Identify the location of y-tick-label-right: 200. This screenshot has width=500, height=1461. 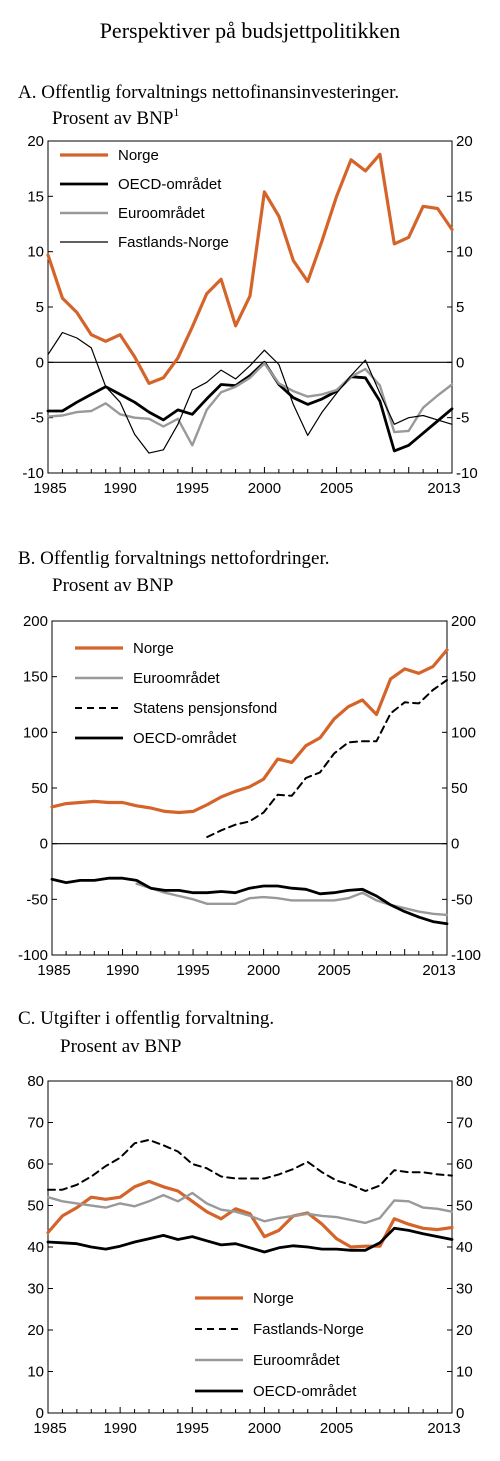
(463, 621).